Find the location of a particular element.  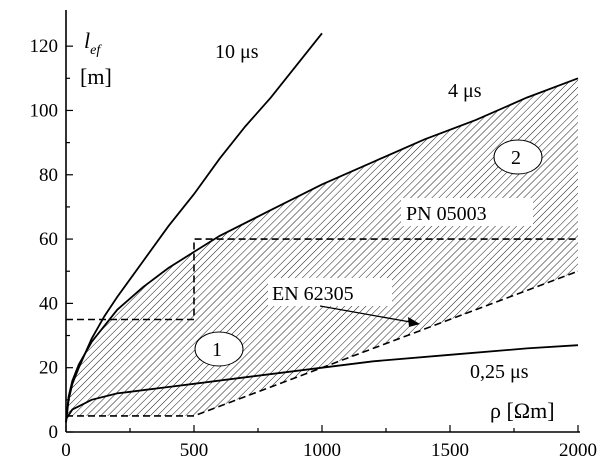

label-10us: 10 μs is located at coordinates (237, 52).